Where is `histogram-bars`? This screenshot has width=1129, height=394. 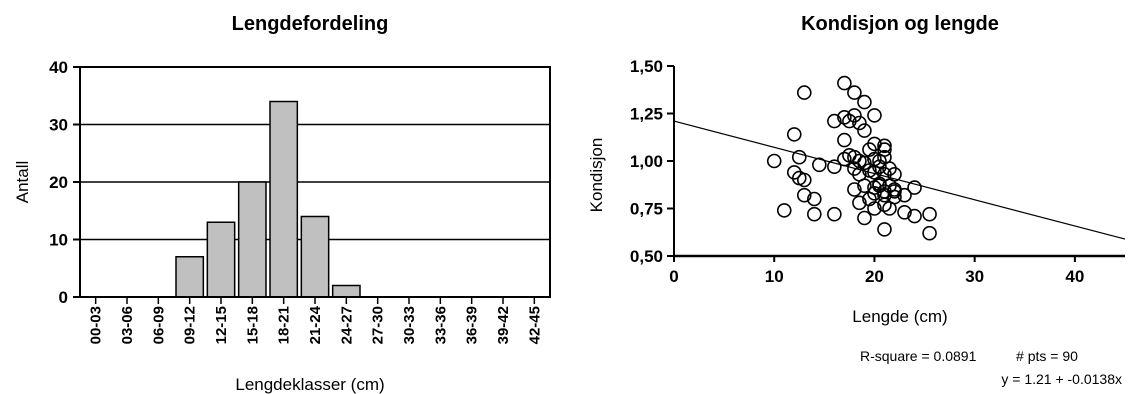 histogram-bars is located at coordinates (268, 199).